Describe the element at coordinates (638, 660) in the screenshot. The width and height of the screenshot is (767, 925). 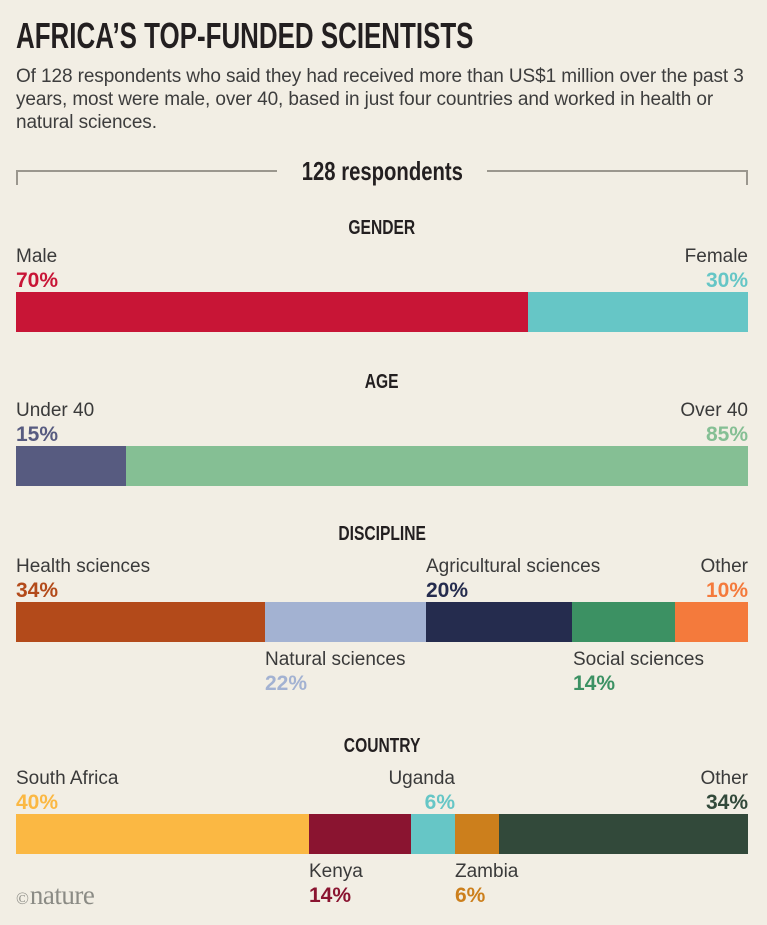
I see `label-social-sciences-name: Social sciences` at that location.